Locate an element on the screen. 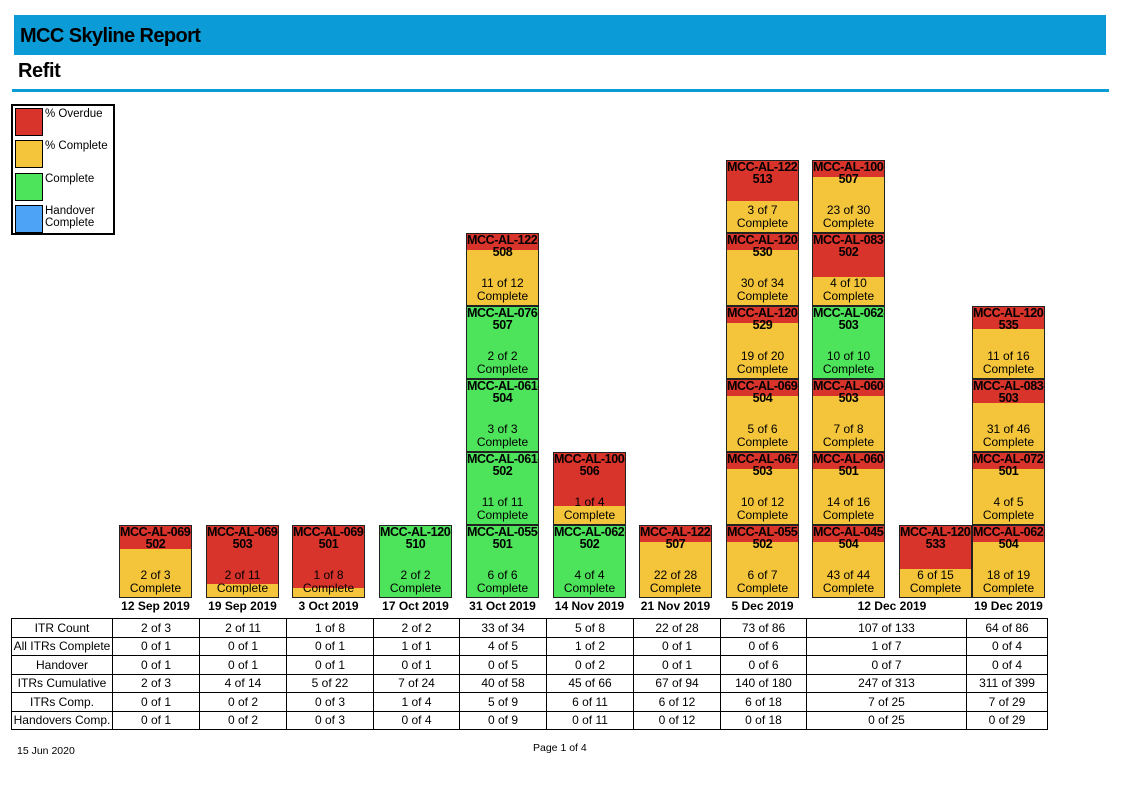  itr-card: MCC-AL-069- 503 2 of 11 Complete is located at coordinates (242, 561).